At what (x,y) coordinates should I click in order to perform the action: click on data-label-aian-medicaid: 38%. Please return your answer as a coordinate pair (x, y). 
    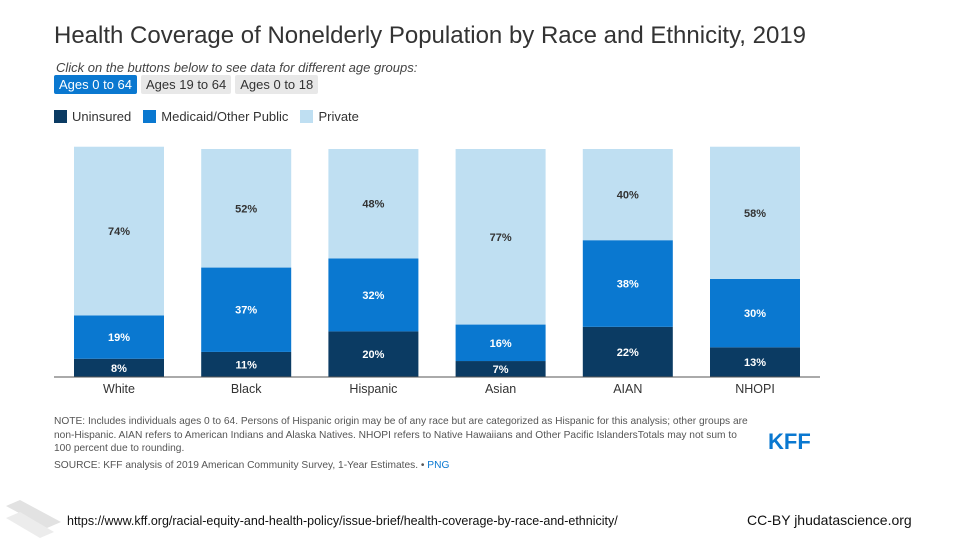
    Looking at the image, I should click on (628, 285).